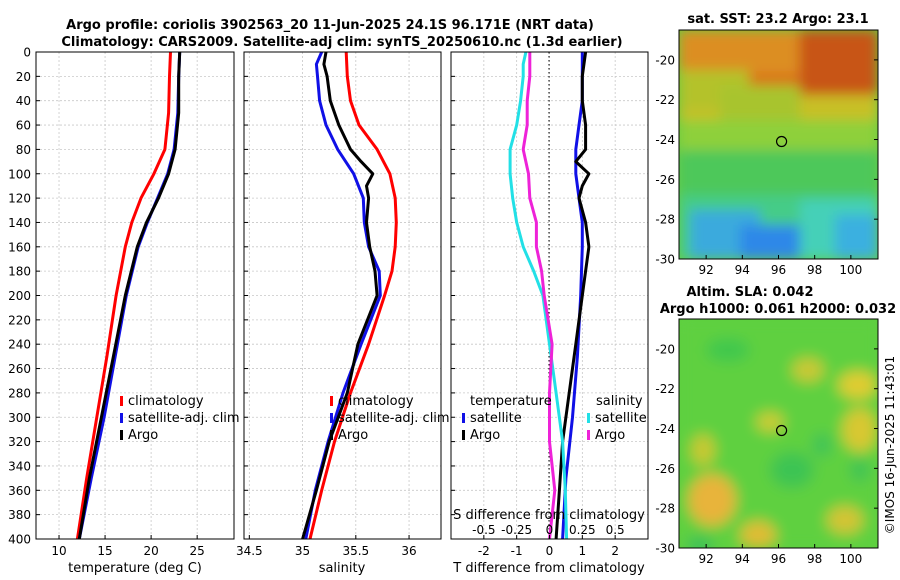 This screenshot has height=580, width=900. Describe the element at coordinates (343, 295) in the screenshot. I see `series-line-satellite-adj-clim` at that location.